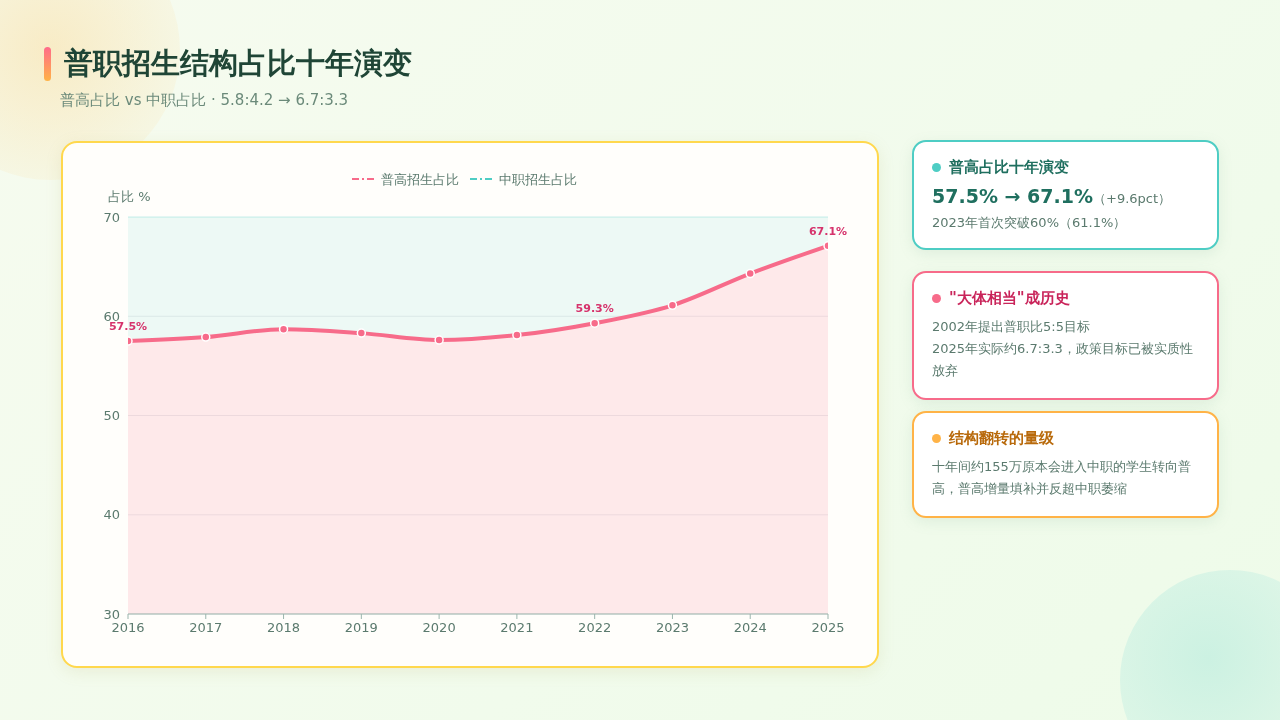 This screenshot has height=720, width=1280. What do you see at coordinates (284, 627) in the screenshot?
I see `x-tick-label: 2018` at bounding box center [284, 627].